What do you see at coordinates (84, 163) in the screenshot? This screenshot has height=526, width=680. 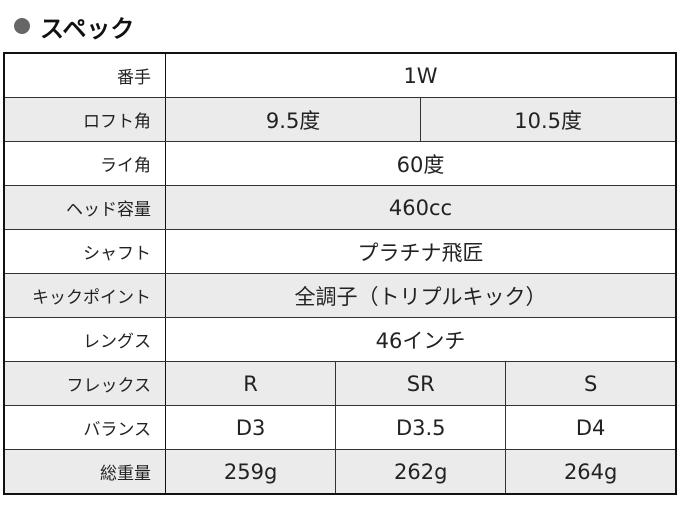 I see `row-label: ライ角` at bounding box center [84, 163].